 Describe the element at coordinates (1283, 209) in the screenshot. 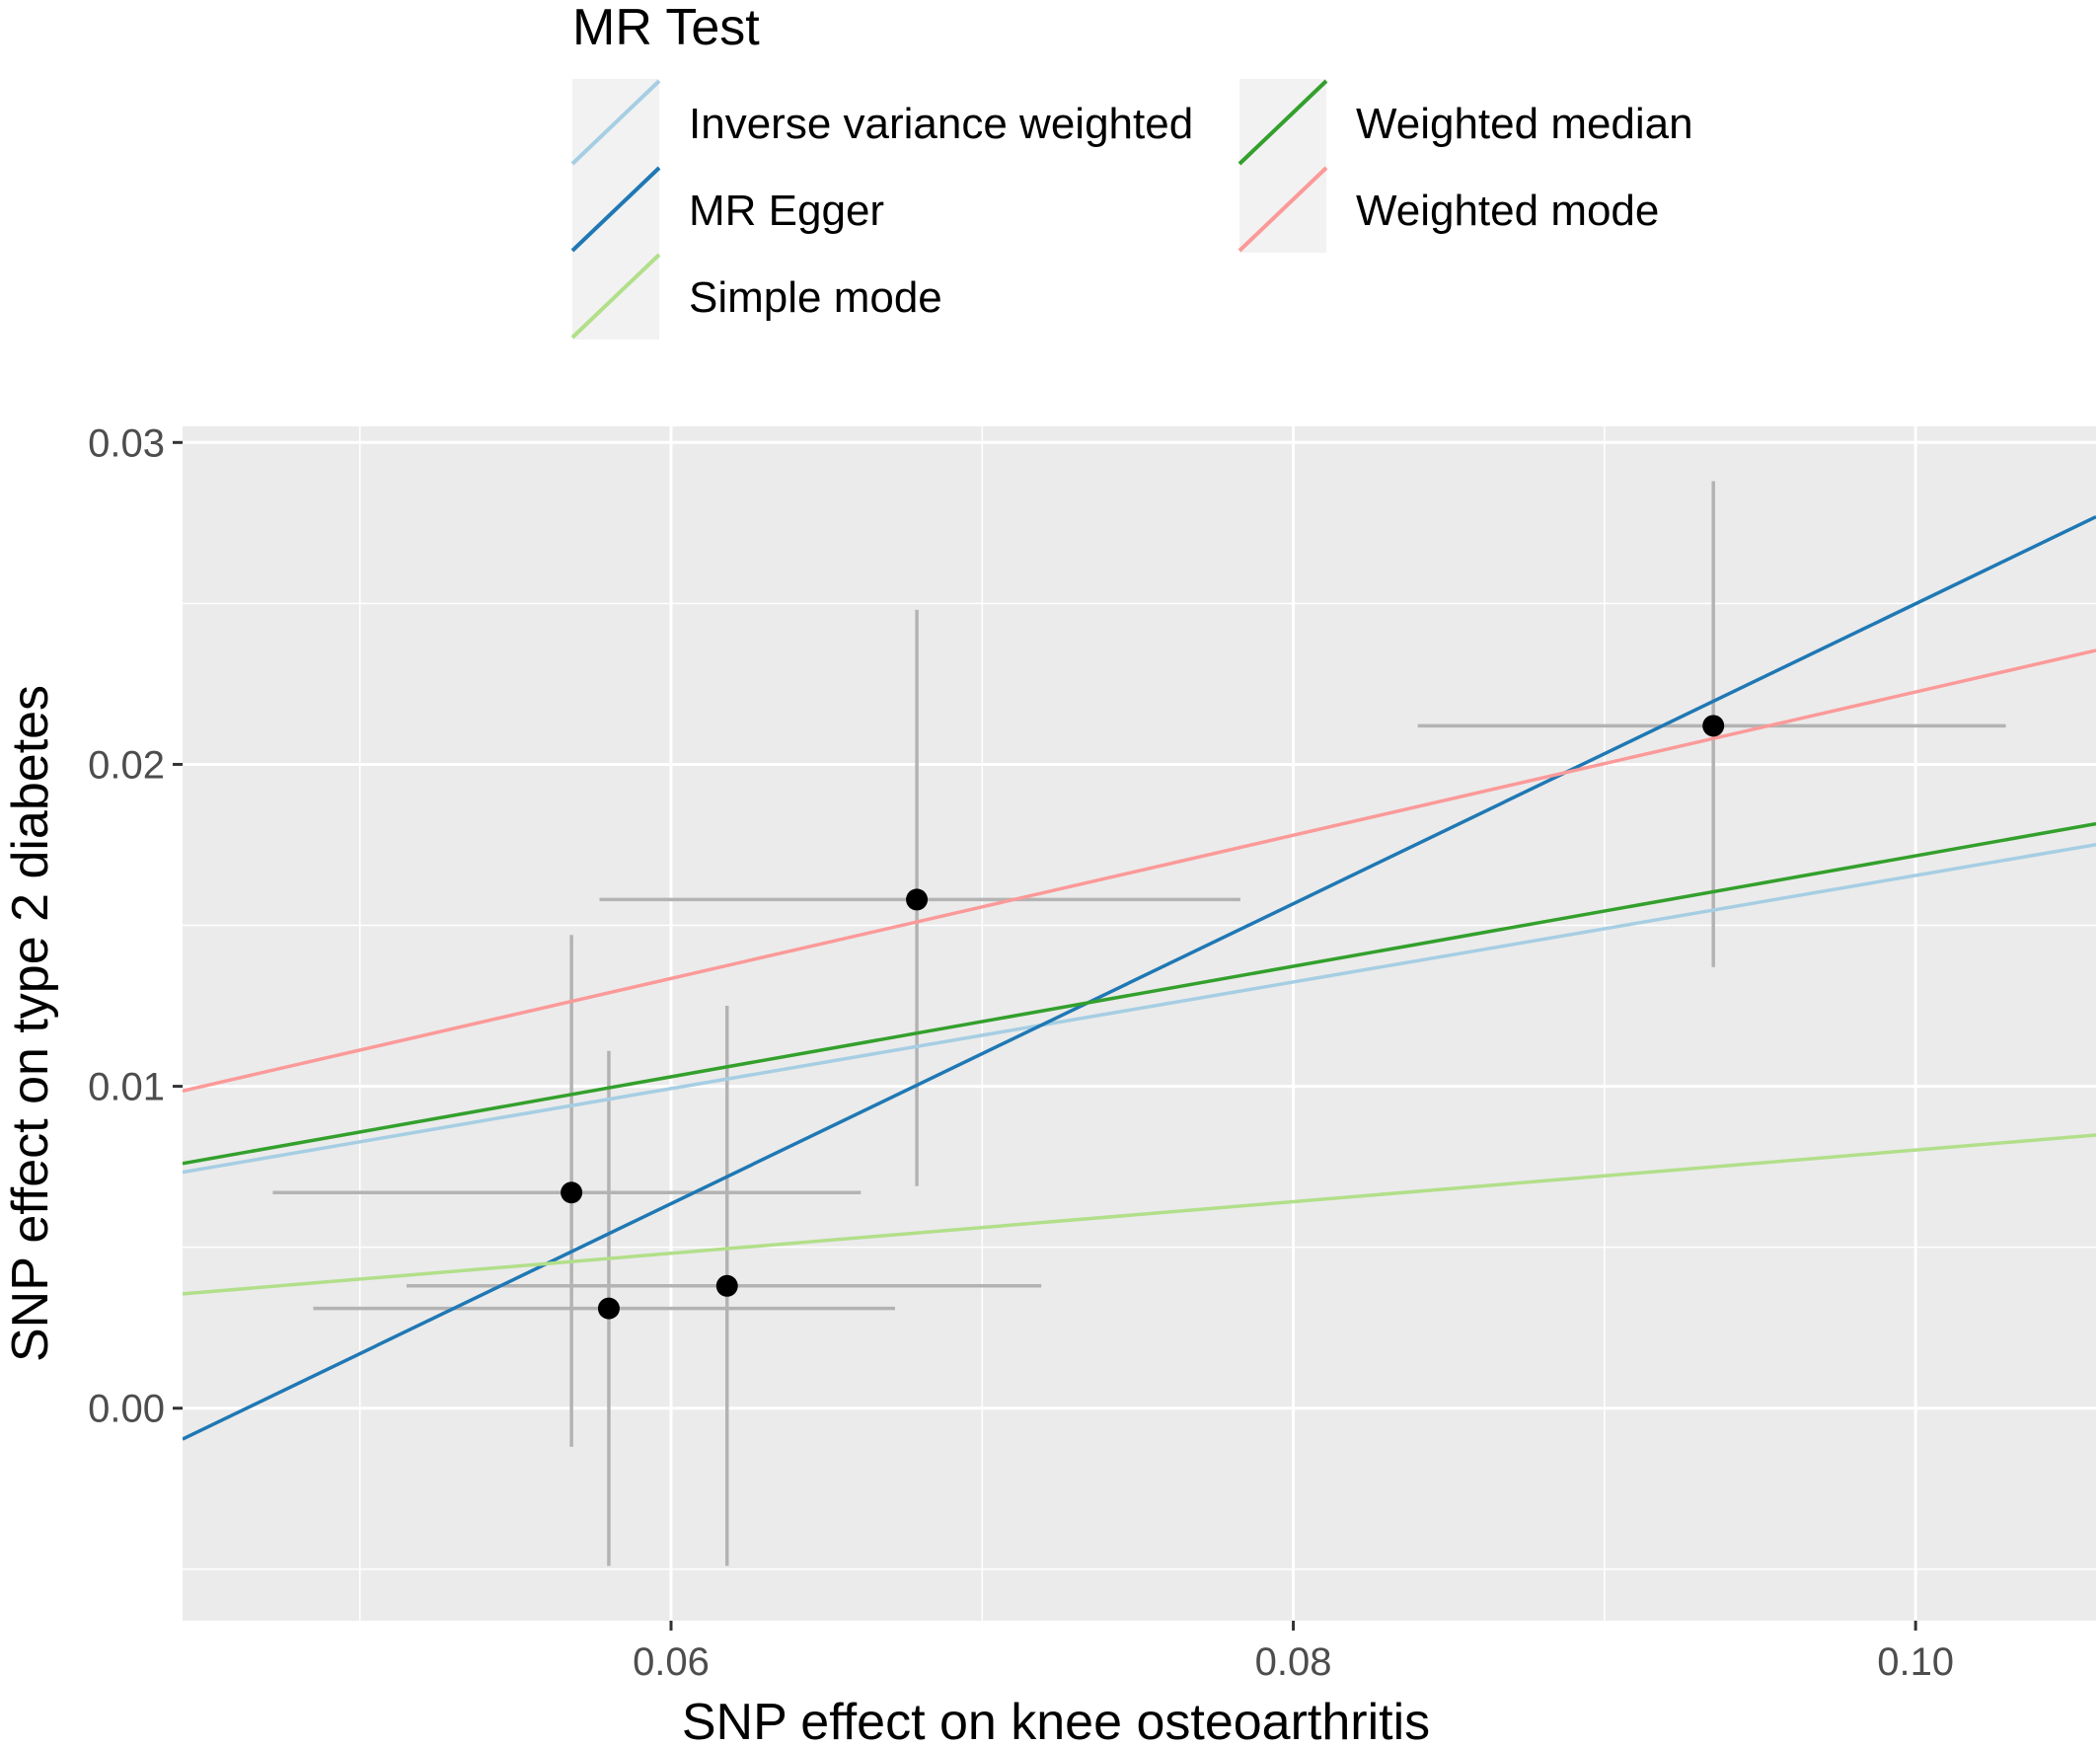

I see `legend-swatch-weighted-mode` at that location.